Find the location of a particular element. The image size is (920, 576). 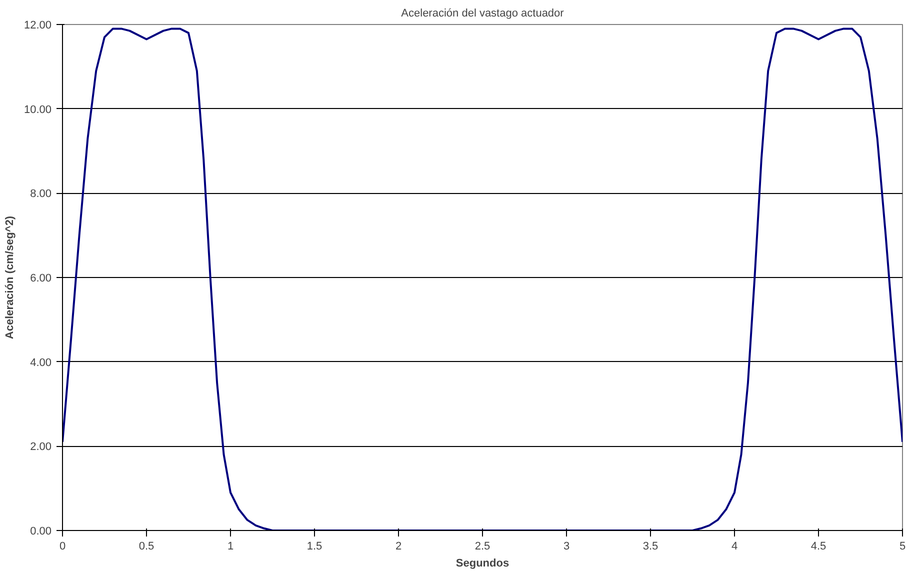

x-tick-label: 1 is located at coordinates (230, 546).